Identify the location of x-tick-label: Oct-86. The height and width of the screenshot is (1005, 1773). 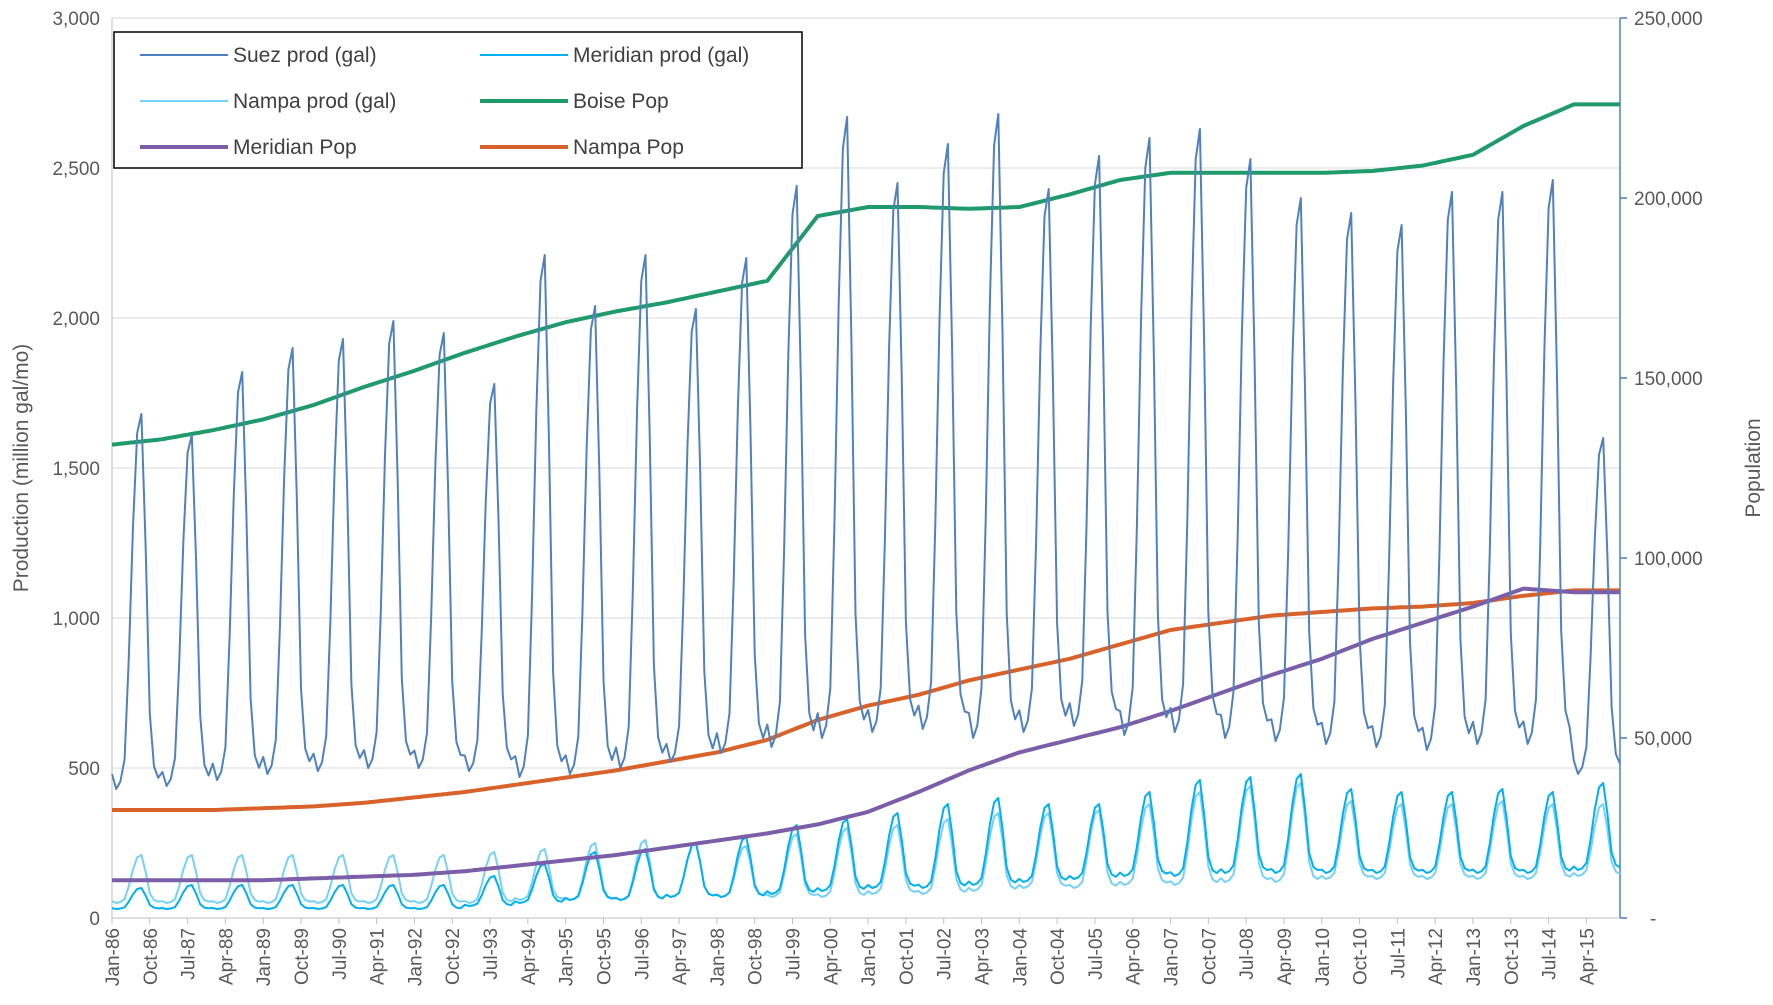
(151, 956).